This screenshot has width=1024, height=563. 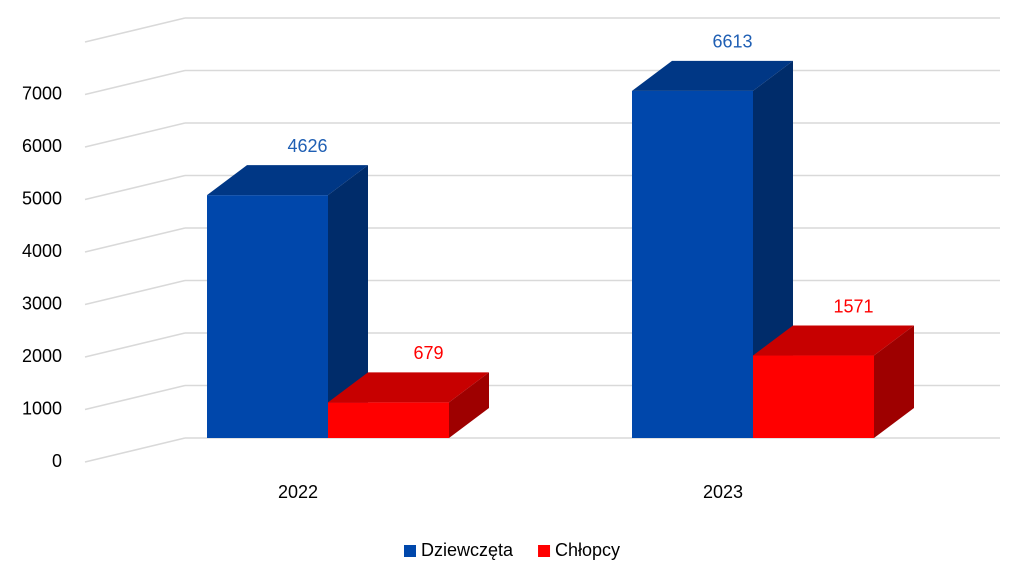 What do you see at coordinates (42, 198) in the screenshot?
I see `y-tick-label: 5000` at bounding box center [42, 198].